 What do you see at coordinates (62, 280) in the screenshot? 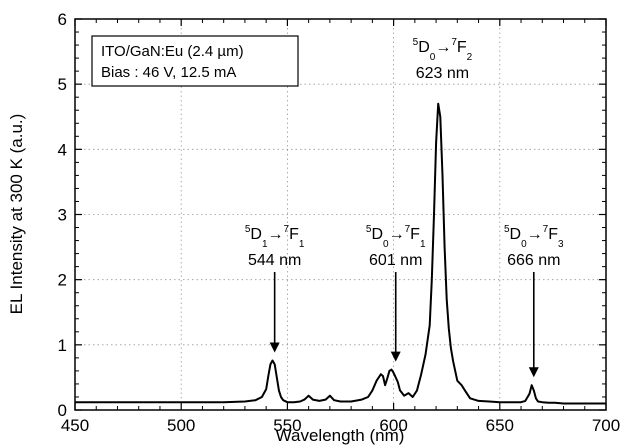
I see `y-tick-label: 2` at bounding box center [62, 280].